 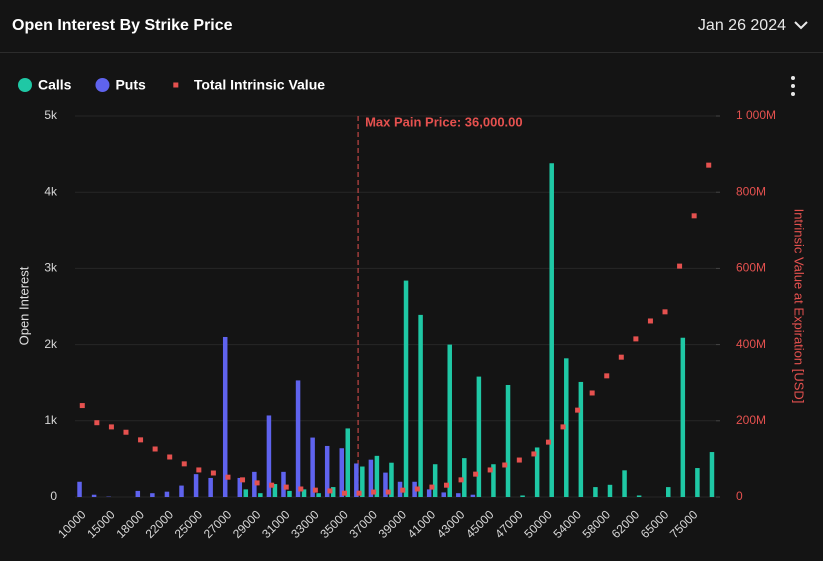 I want to click on chevron, so click(x=801, y=25).